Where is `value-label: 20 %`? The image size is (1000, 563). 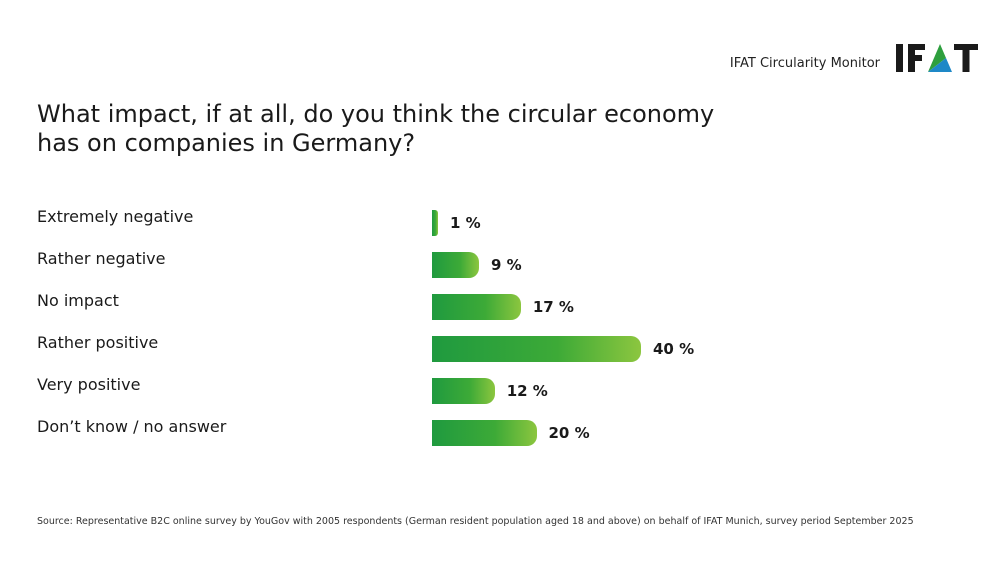
value-label: 20 % is located at coordinates (569, 433).